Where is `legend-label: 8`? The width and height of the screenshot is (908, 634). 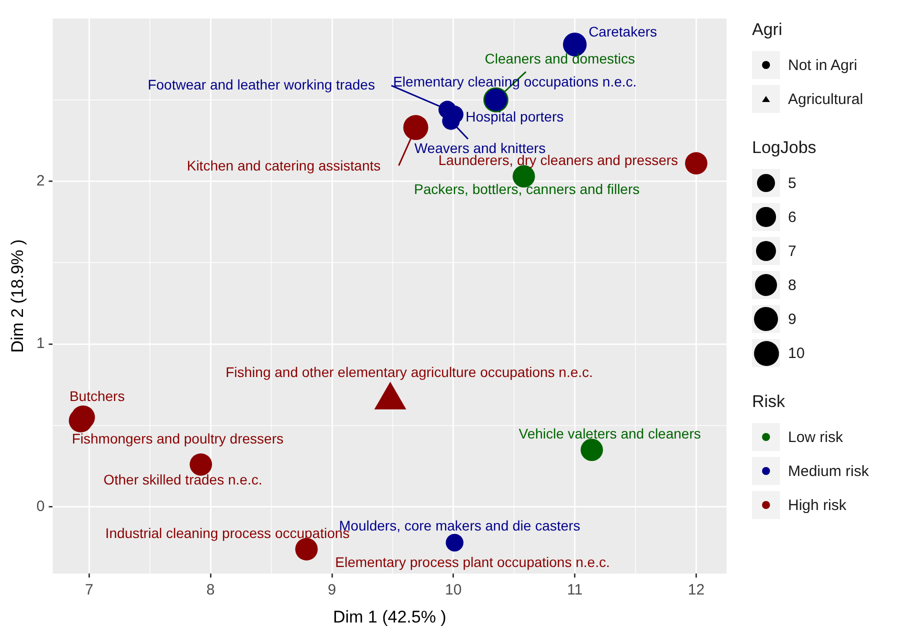 legend-label: 8 is located at coordinates (792, 285).